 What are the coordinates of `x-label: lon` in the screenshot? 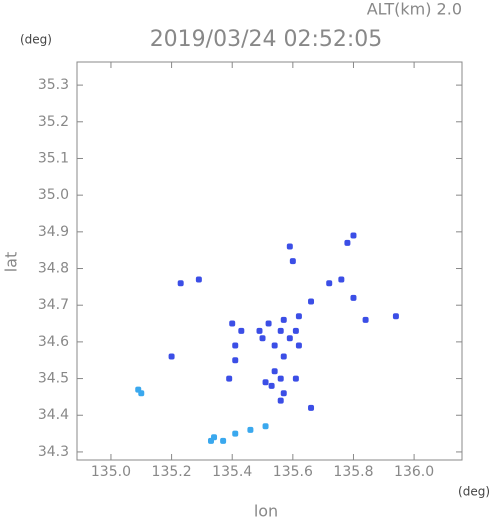 It's located at (266, 511).